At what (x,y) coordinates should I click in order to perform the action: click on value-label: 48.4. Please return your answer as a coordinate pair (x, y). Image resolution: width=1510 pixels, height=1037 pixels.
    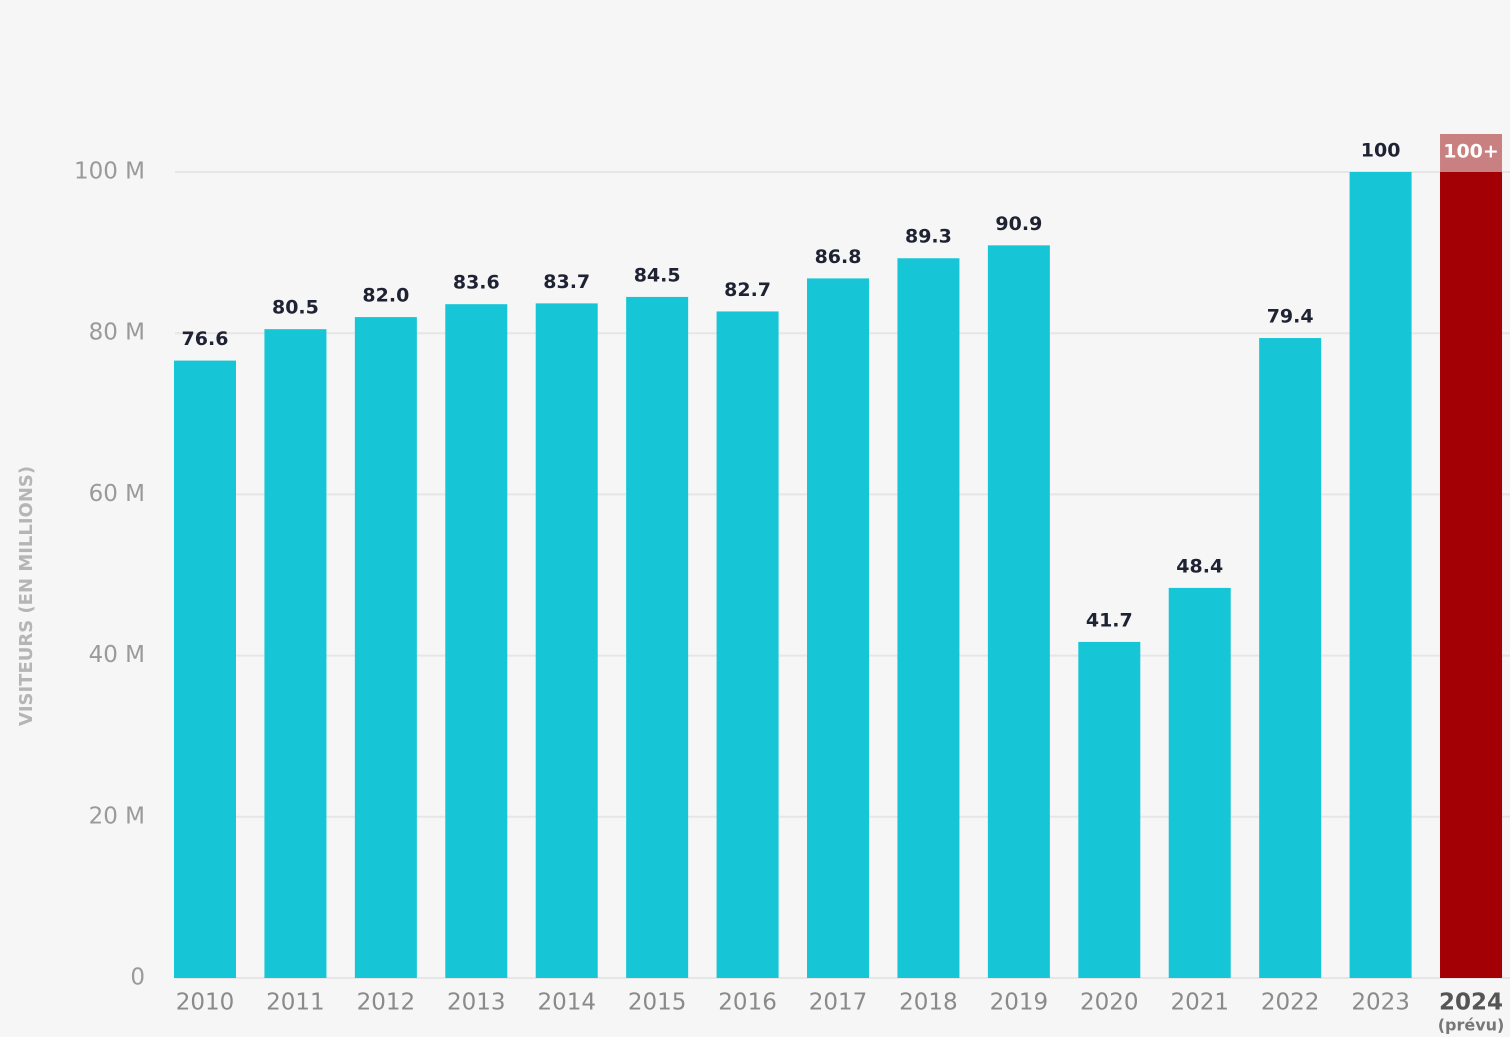
    Looking at the image, I should click on (1199, 566).